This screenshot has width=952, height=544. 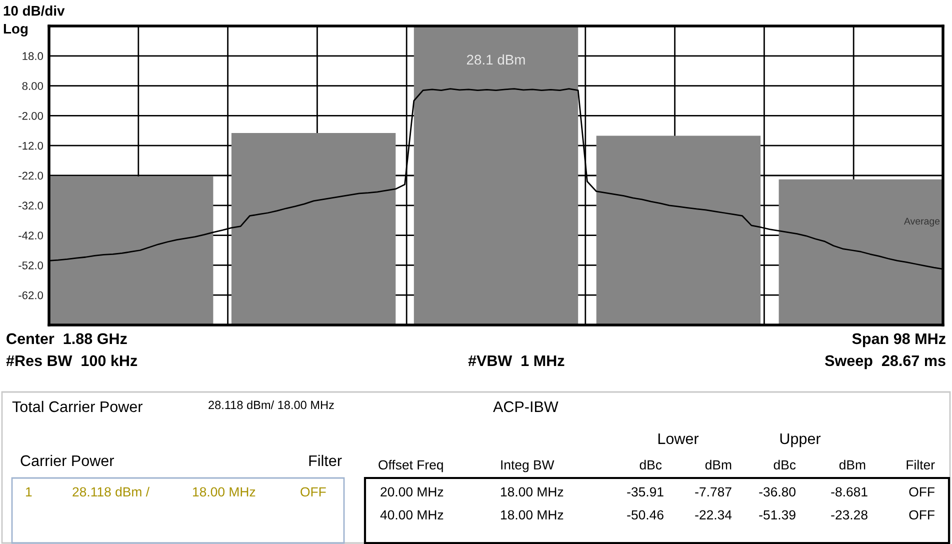 I want to click on y-tick-label: -52.0, so click(x=31, y=265).